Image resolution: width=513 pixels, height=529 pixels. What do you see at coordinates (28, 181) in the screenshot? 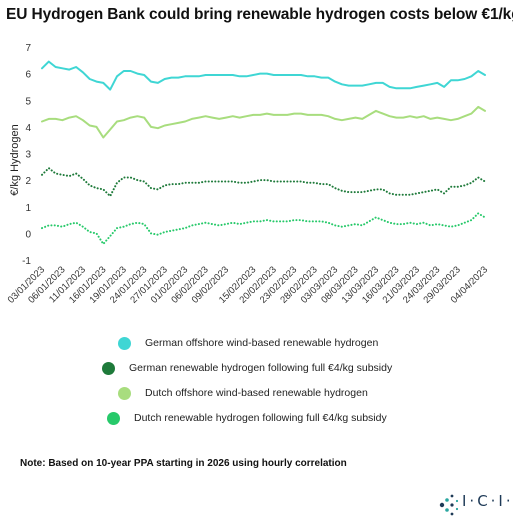
I see `y-tick-label: 2` at bounding box center [28, 181].